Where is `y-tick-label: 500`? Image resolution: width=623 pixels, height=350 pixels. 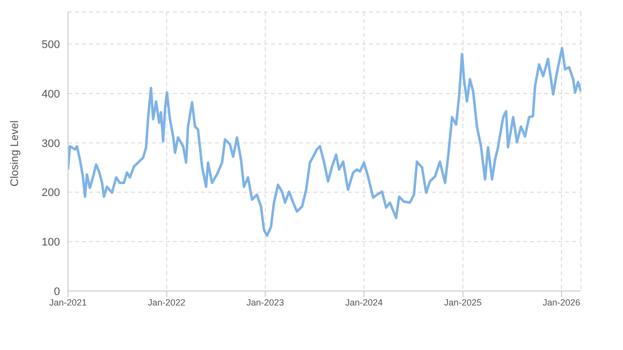
y-tick-label: 500 is located at coordinates (51, 45).